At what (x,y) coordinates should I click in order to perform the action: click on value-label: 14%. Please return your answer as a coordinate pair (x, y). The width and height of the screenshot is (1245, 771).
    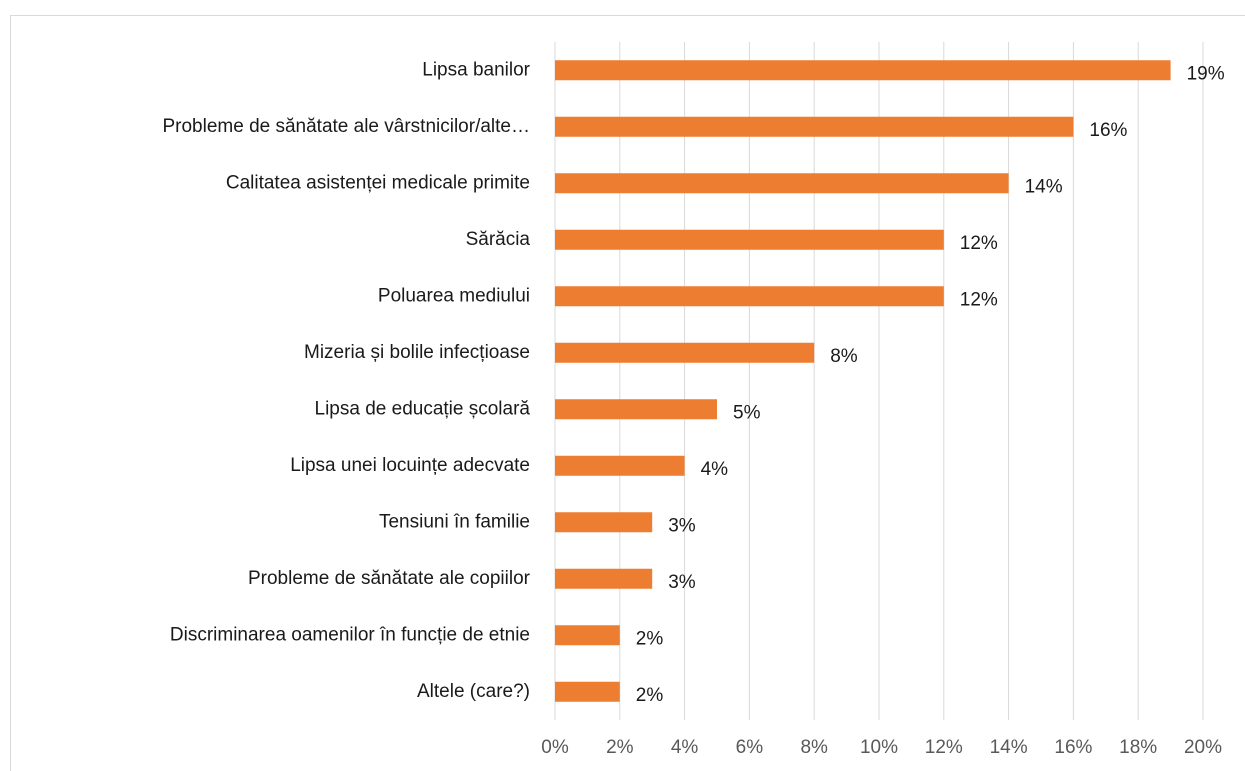
    Looking at the image, I should click on (1044, 186).